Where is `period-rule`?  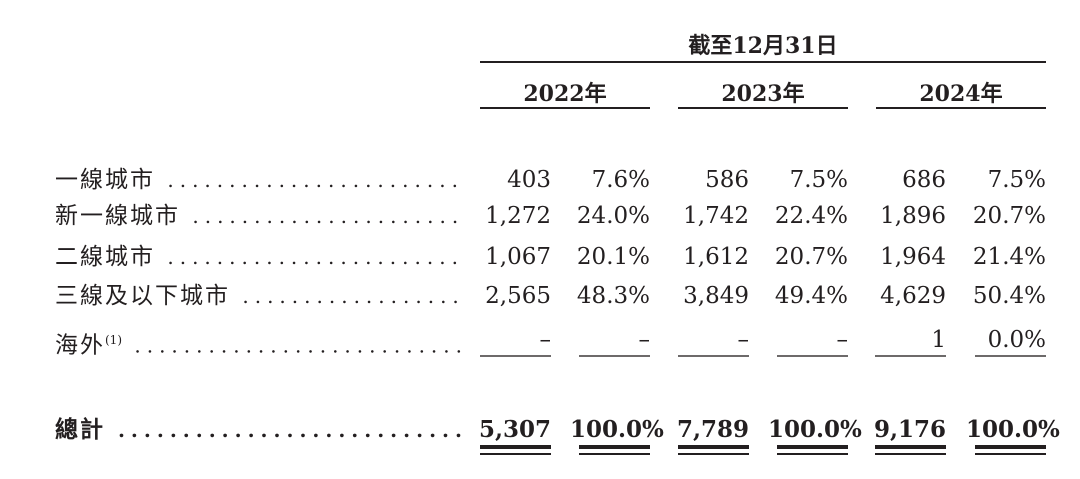 period-rule is located at coordinates (763, 62).